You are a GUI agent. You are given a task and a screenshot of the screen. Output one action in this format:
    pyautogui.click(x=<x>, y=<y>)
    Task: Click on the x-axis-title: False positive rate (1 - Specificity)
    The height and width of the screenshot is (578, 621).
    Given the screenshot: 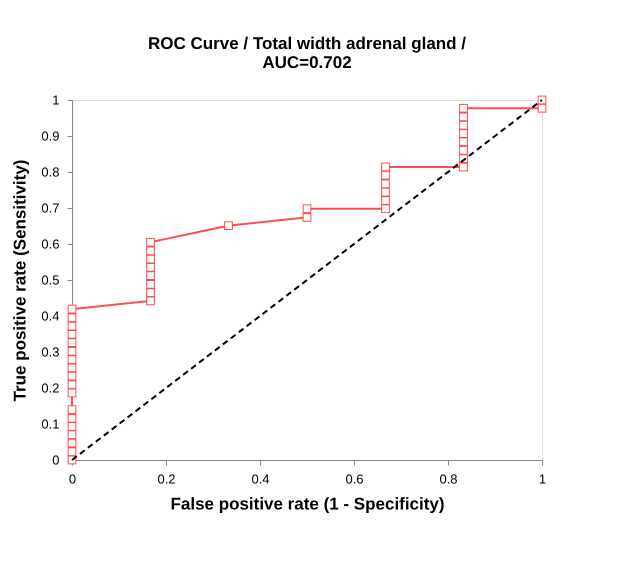 What is the action you would take?
    pyautogui.click(x=307, y=504)
    